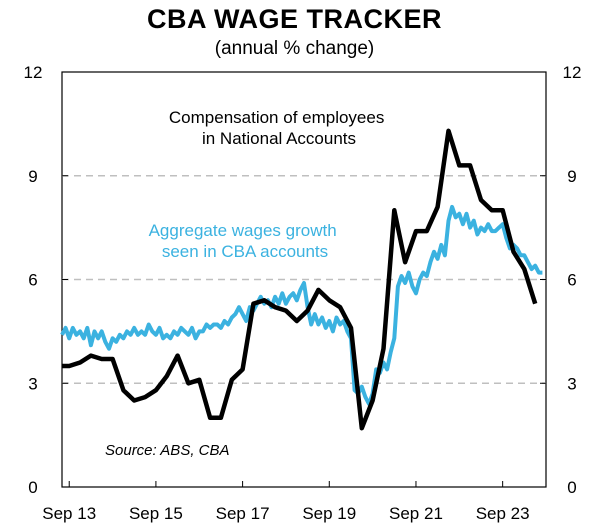 The height and width of the screenshot is (532, 589). I want to click on y-tick-right-9: 9, so click(571, 176).